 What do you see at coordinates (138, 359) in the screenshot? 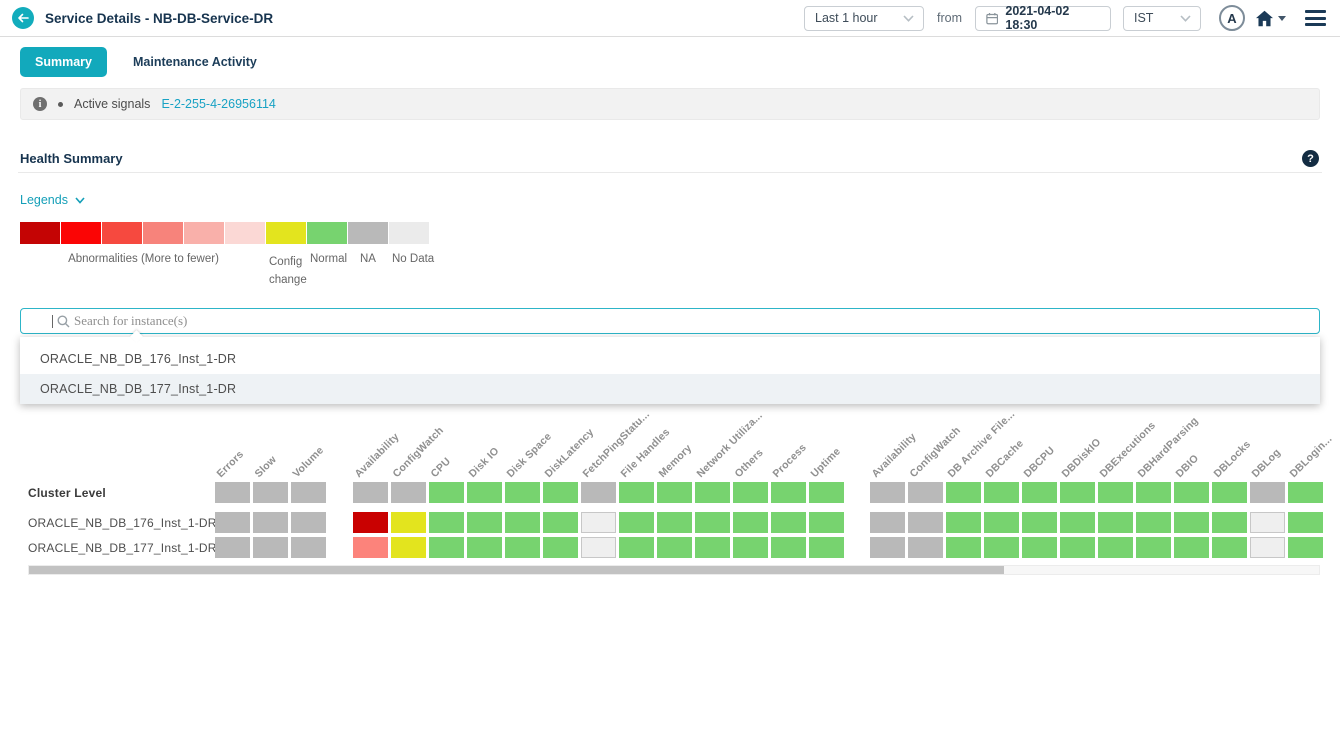
I see `suggestion-item: ORACLE_NB_DB_176_Inst_1-DR` at bounding box center [138, 359].